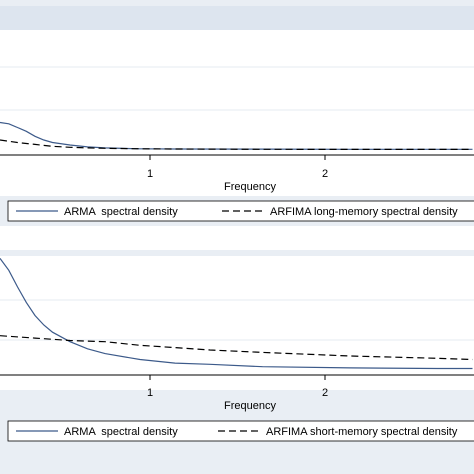  What do you see at coordinates (237, 238) in the screenshot?
I see `panel-separator` at bounding box center [237, 238].